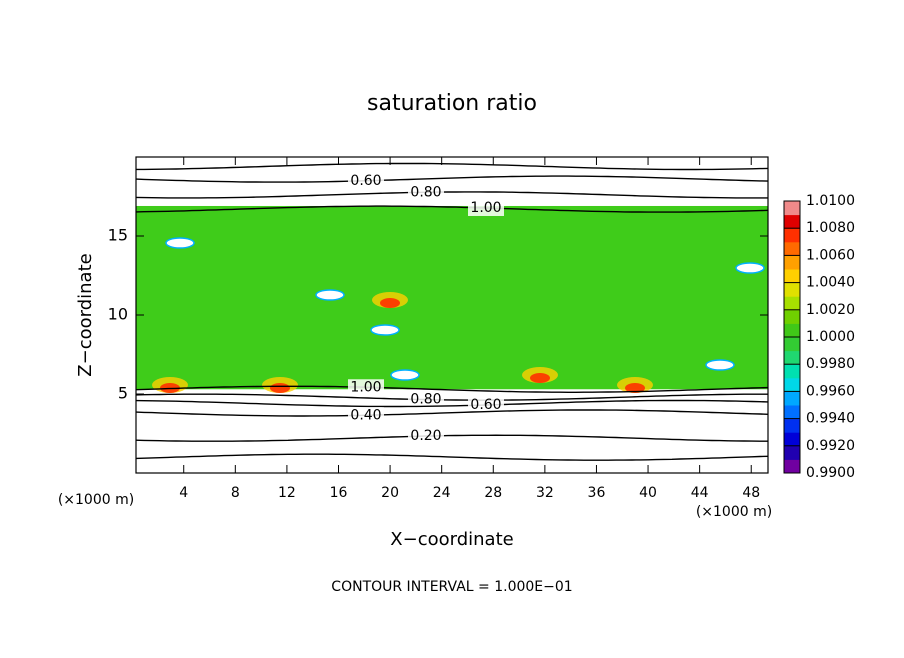  I want to click on x-axis-label: X−coordinate, so click(451, 539).